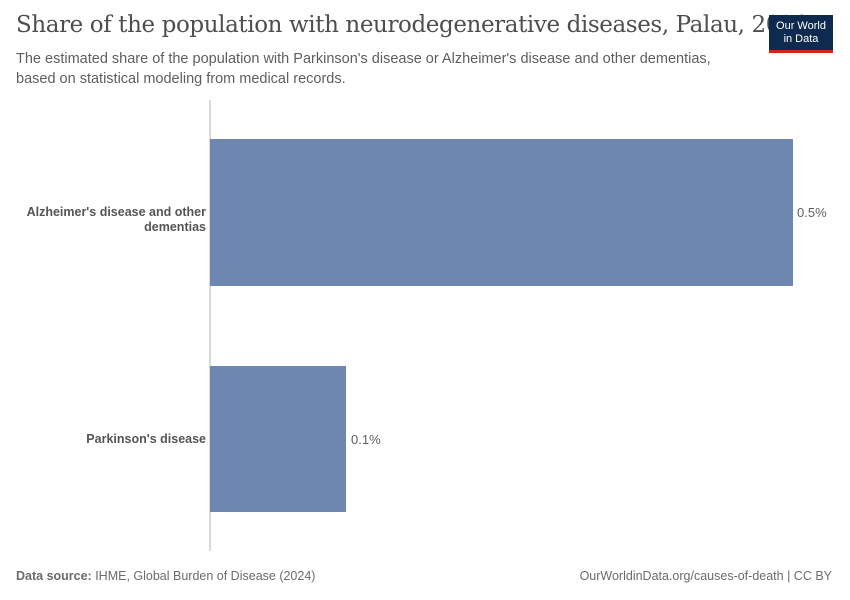 The width and height of the screenshot is (850, 600). I want to click on value-label-parkinsons: 0.1%, so click(366, 439).